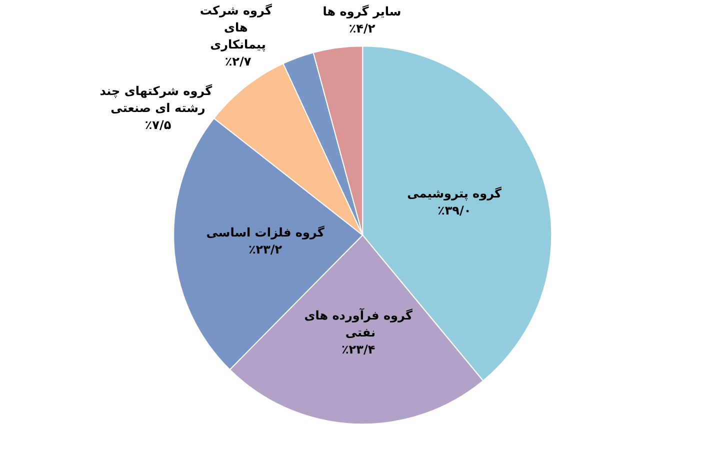 The width and height of the screenshot is (711, 461). Describe the element at coordinates (362, 11) in the screenshot. I see `slice-label: سایر گروه ها` at that location.